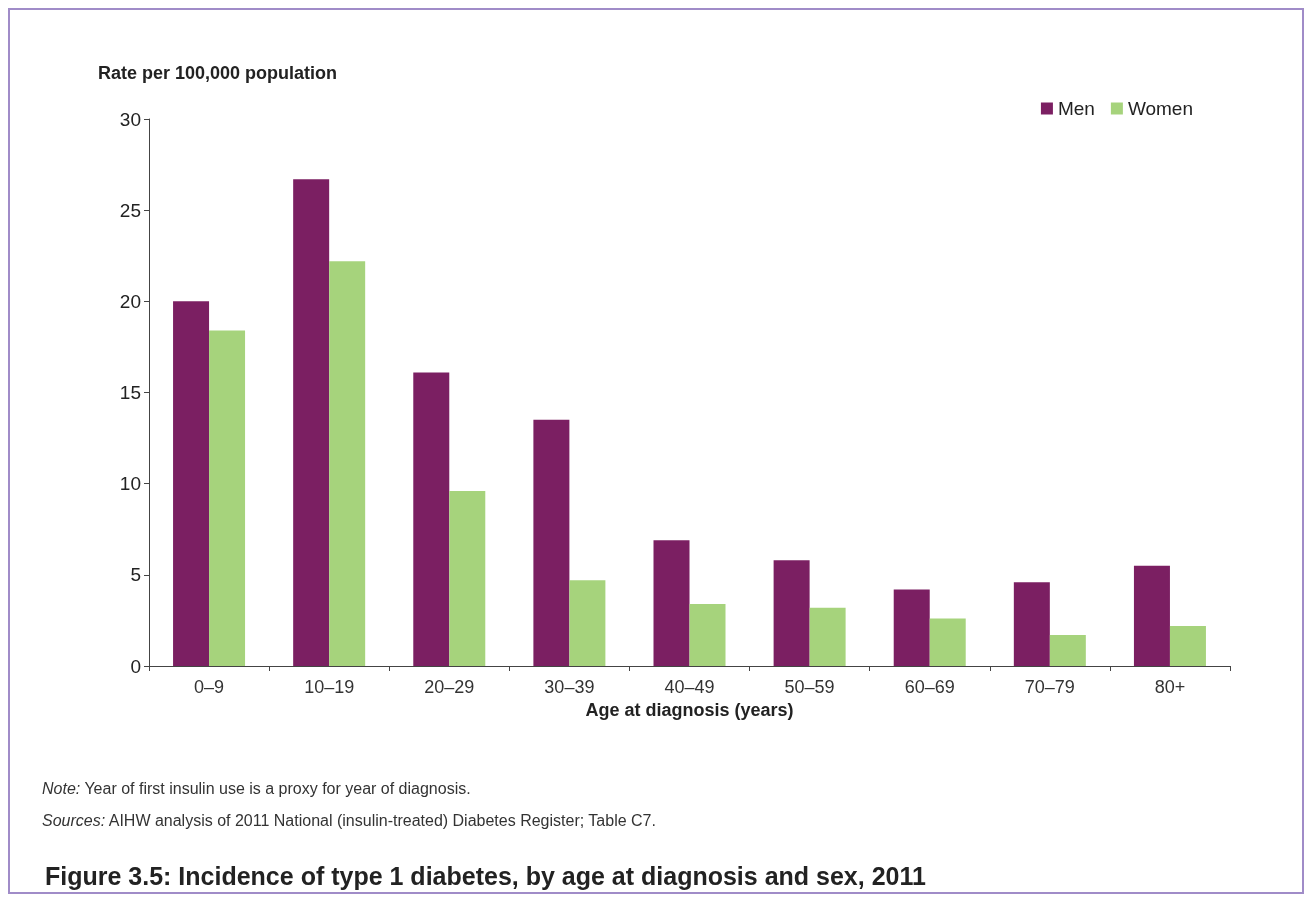 This screenshot has width=1314, height=906. Describe the element at coordinates (1160, 108) in the screenshot. I see `legend-label: Women` at that location.